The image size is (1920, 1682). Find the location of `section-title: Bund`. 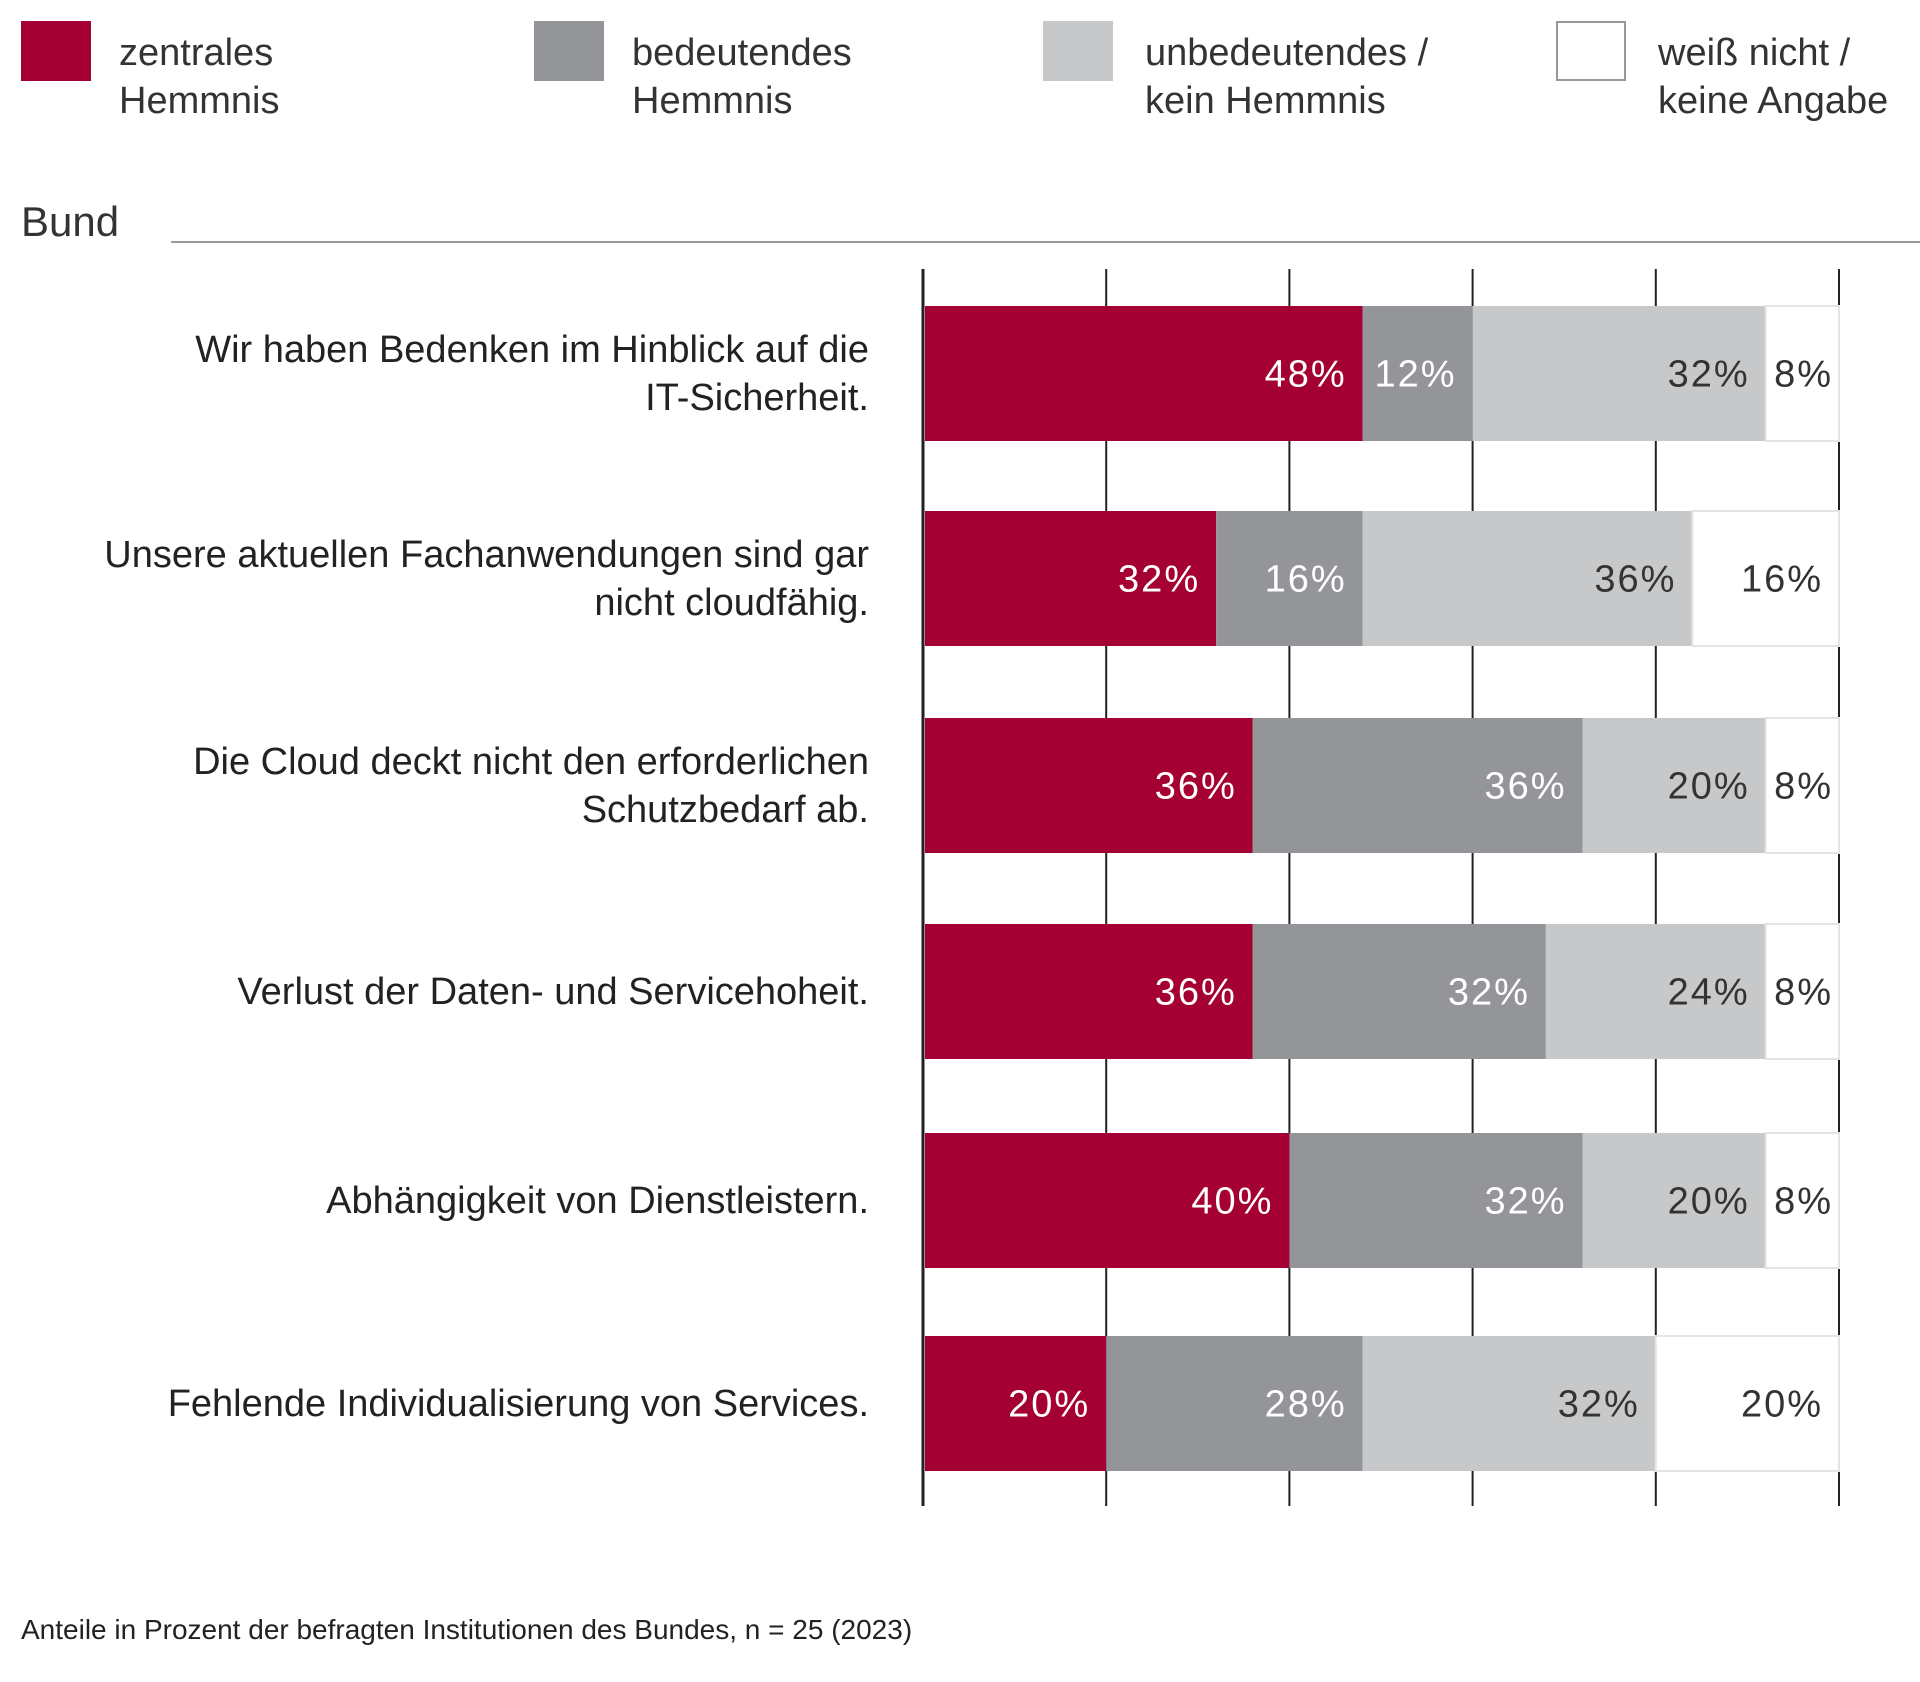

section-title: Bund is located at coordinates (70, 221).